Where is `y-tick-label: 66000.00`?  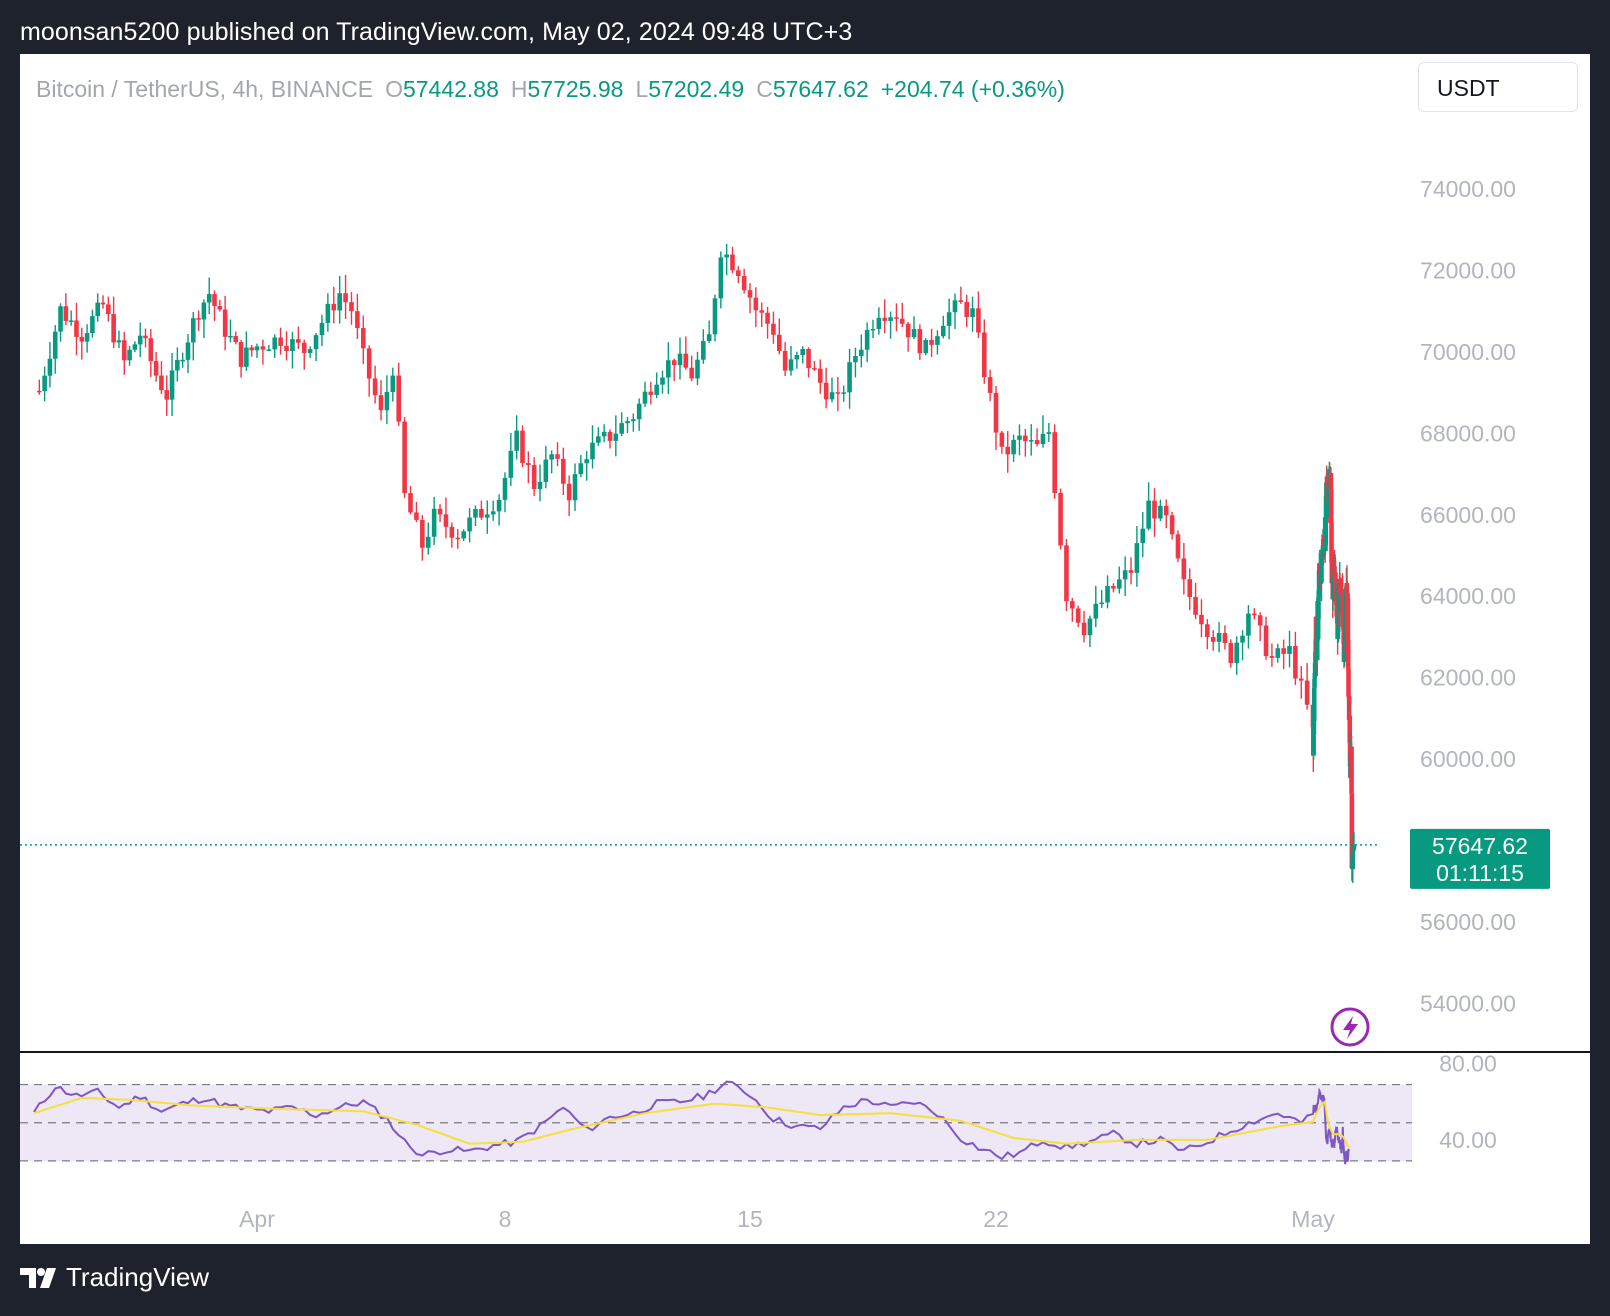
y-tick-label: 66000.00 is located at coordinates (1468, 515).